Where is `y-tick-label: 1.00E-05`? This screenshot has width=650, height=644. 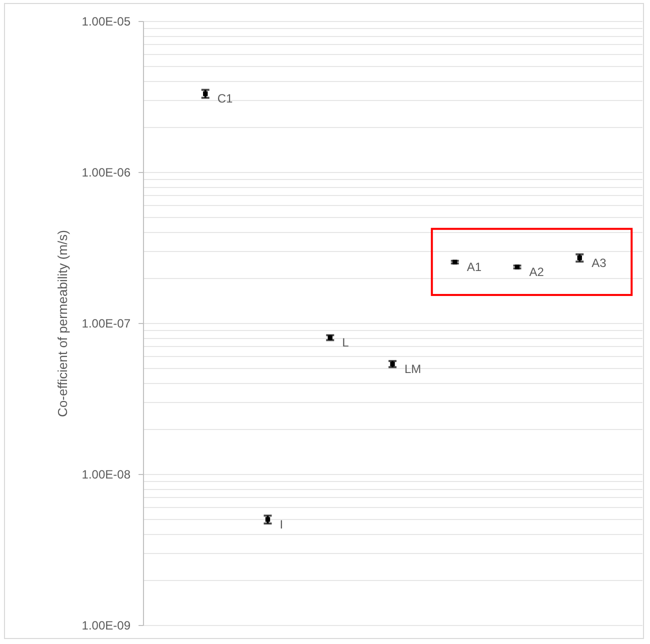 y-tick-label: 1.00E-05 is located at coordinates (106, 21).